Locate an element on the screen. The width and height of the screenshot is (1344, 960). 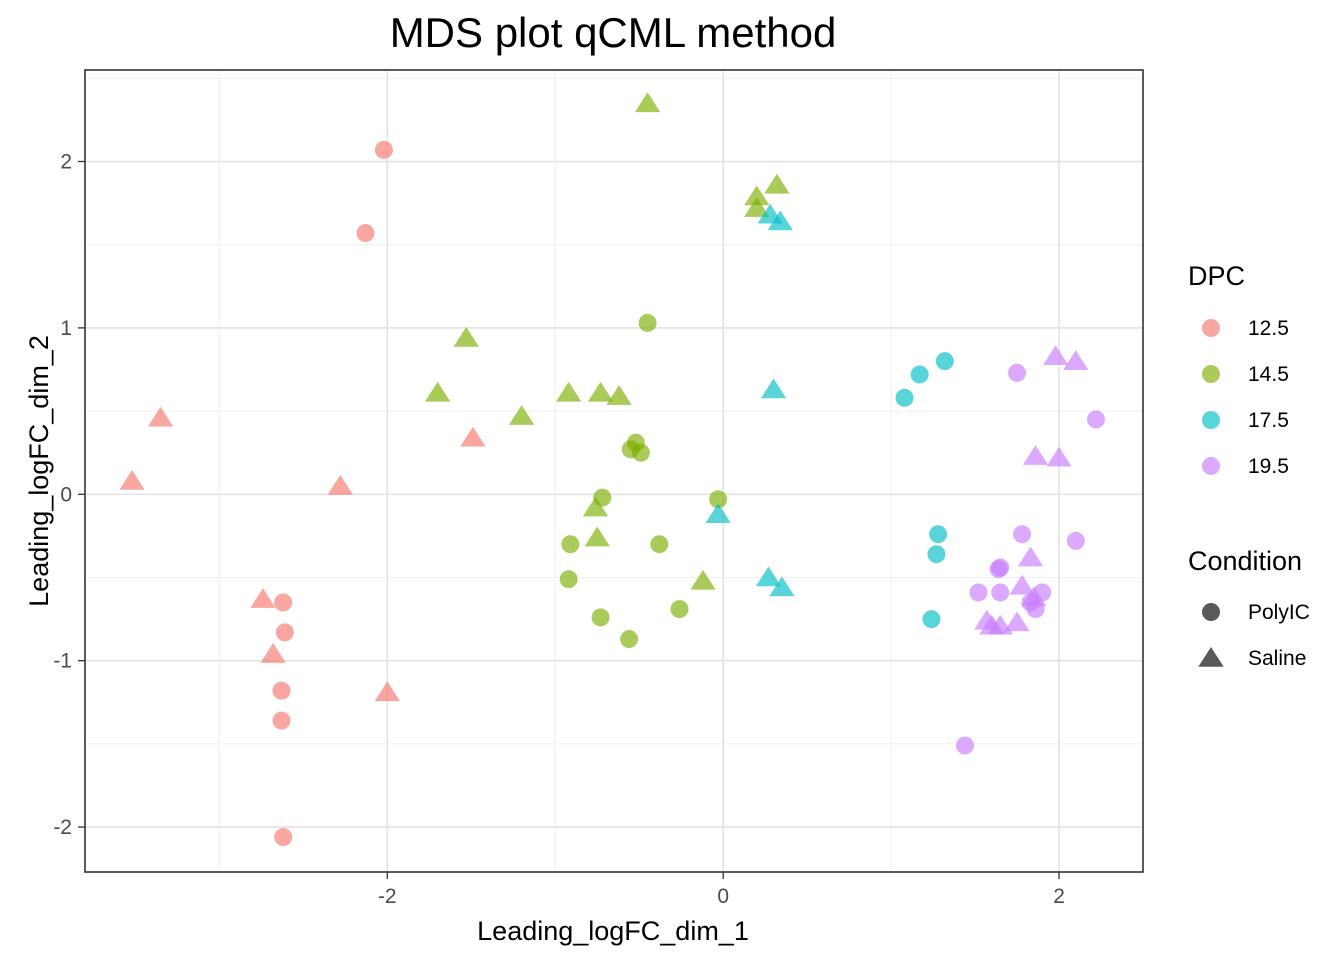
chart-title: MDS plot qCML method is located at coordinates (613, 32).